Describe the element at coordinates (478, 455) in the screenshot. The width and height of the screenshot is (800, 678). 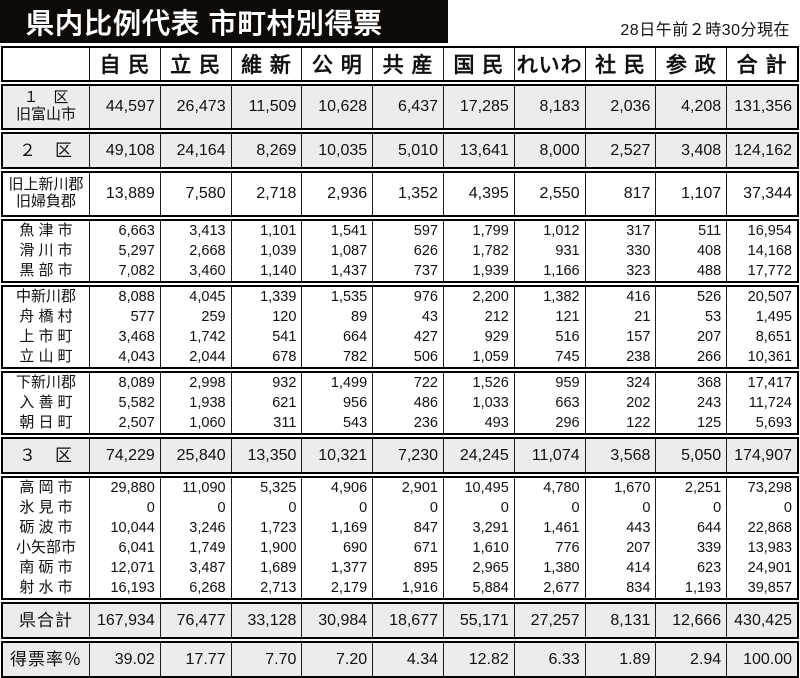
I see `vote-value: 24,245` at that location.